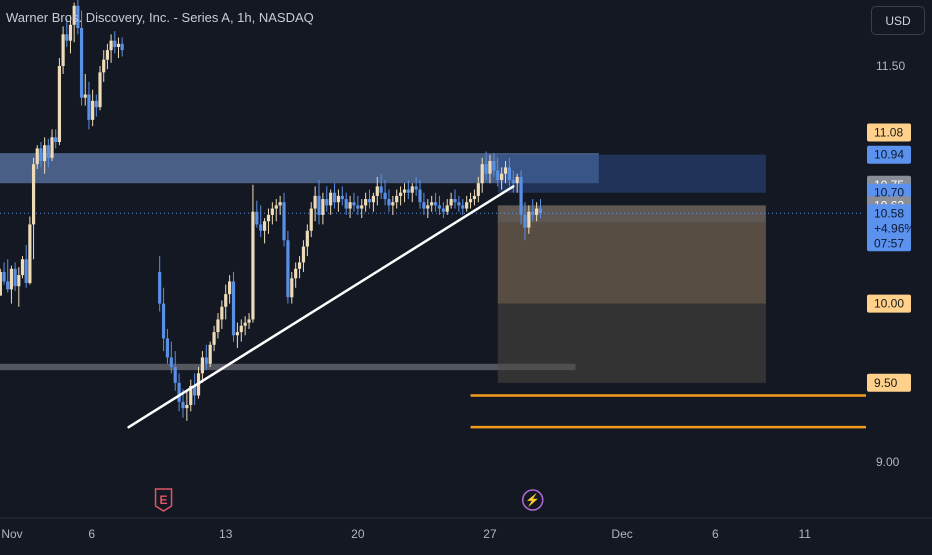 Image resolution: width=932 pixels, height=555 pixels. Describe the element at coordinates (668, 411) in the screenshot. I see `horizontal-lines-layer` at that location.